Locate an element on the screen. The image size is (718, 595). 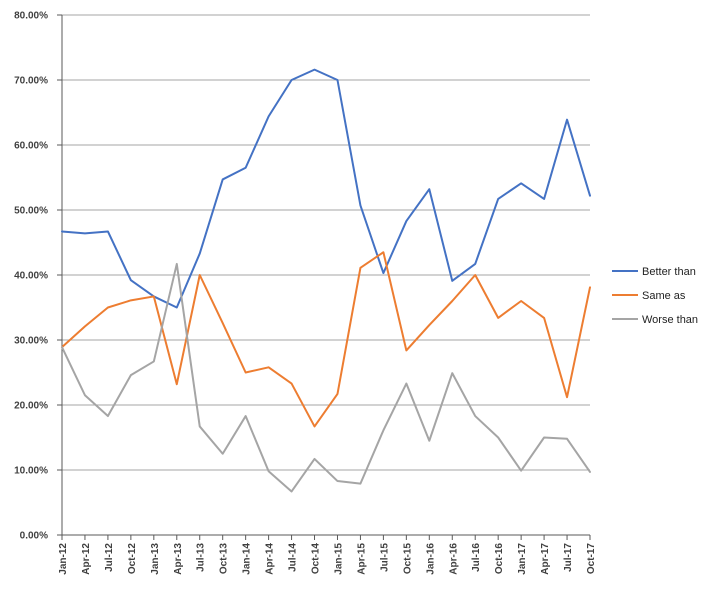
y-tick-label: 60.00% is located at coordinates (31, 146).